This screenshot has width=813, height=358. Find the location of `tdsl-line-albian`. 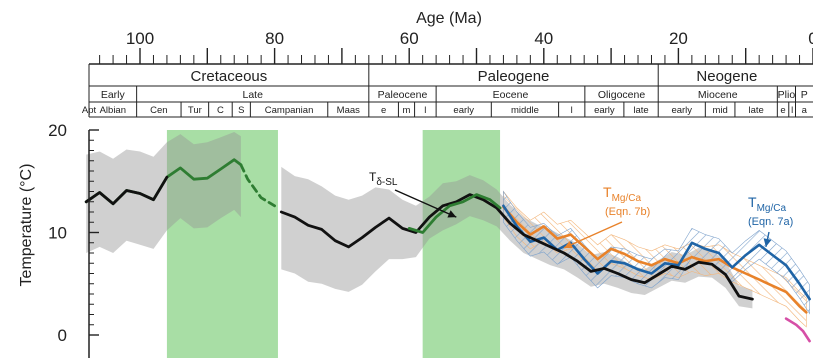

tdsl-line-albian is located at coordinates (126, 190).